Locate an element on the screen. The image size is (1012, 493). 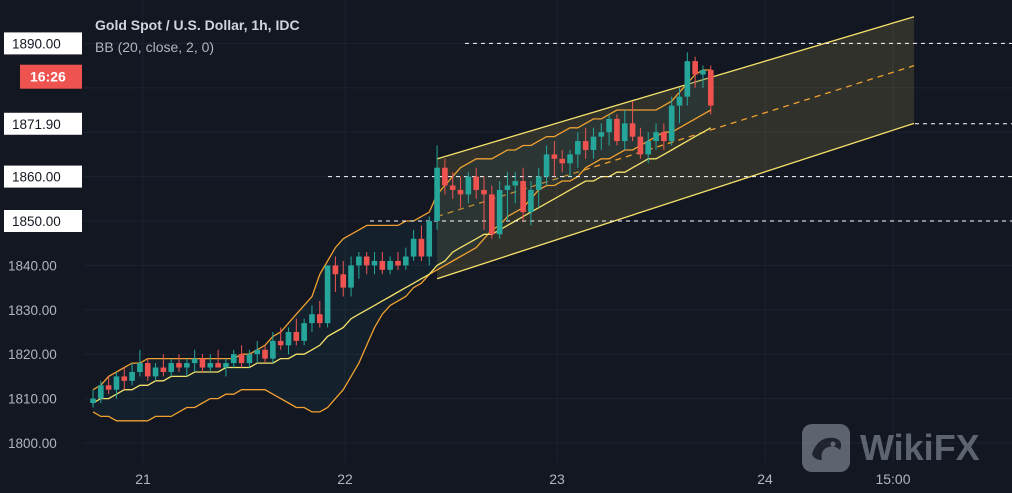
symbol-title: Gold Spot / U.S. Dollar, 1h, IDC is located at coordinates (197, 25).